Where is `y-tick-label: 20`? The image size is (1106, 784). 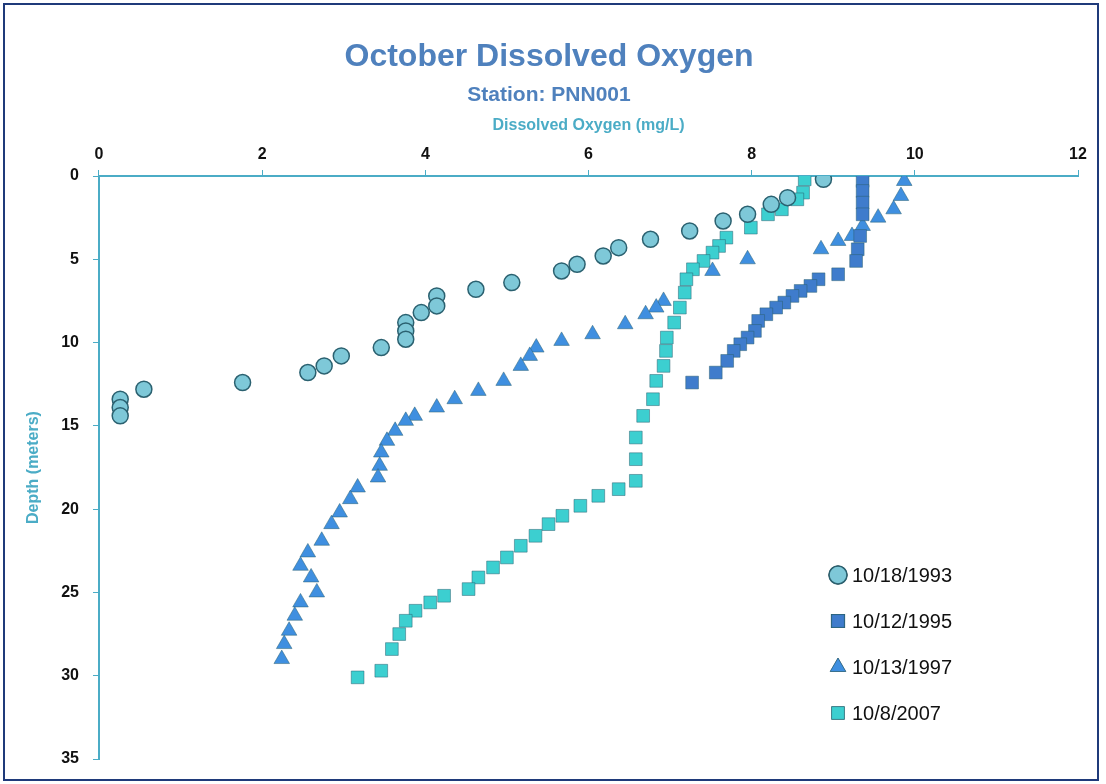
y-tick-label: 20 is located at coordinates (70, 508).